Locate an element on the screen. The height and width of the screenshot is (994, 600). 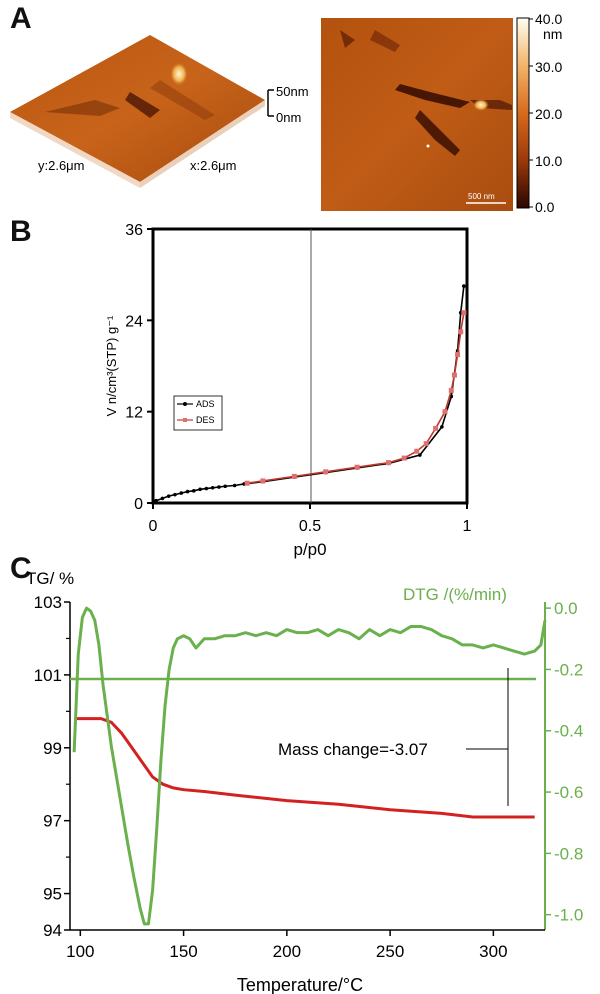
legend-marker-ads is located at coordinates (185, 404).